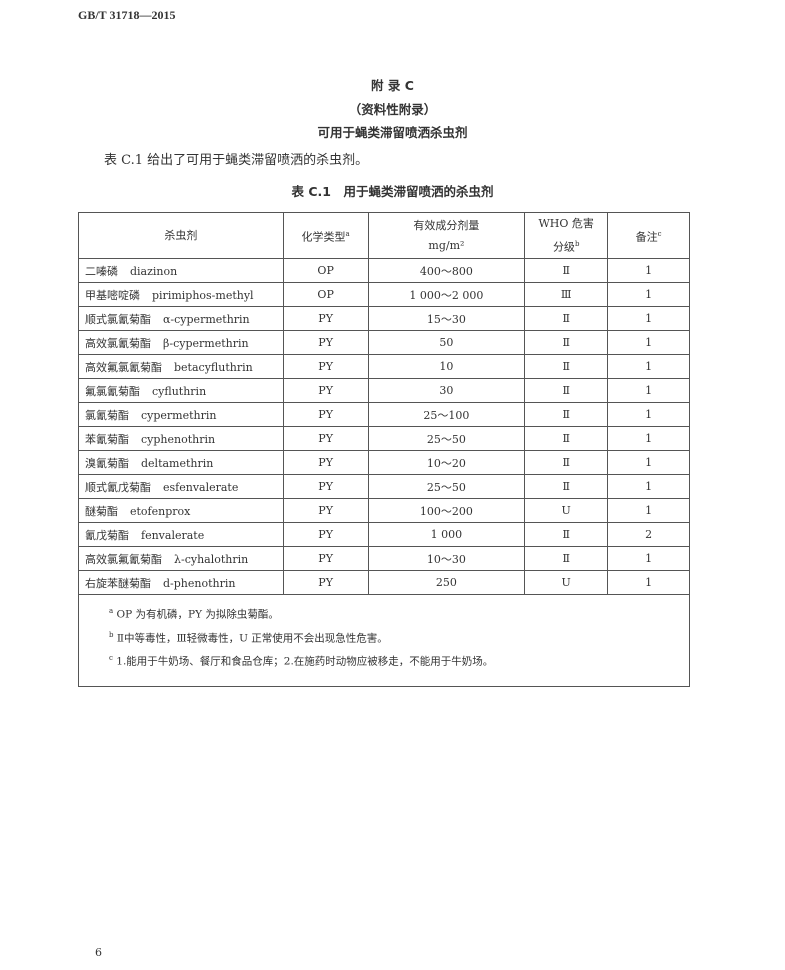 This screenshot has width=785, height=970. I want to click on insecticide-name: 氰戊菊酯 fenvalerate, so click(181, 534).